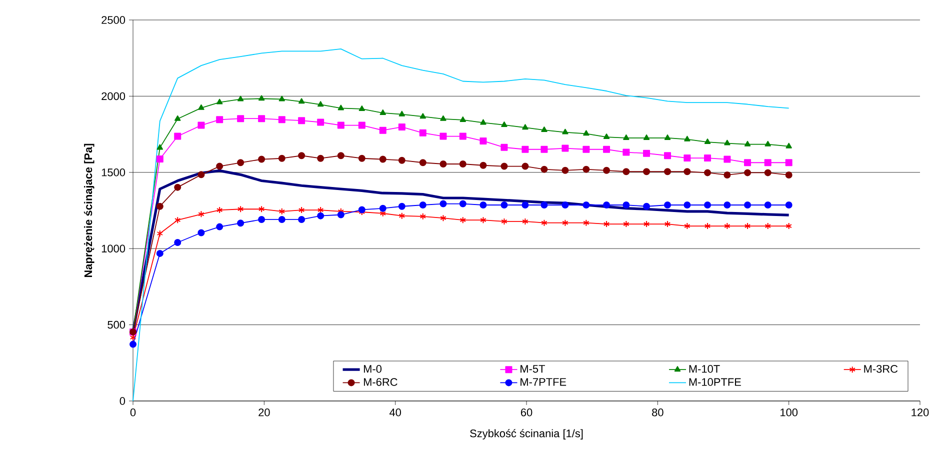  What do you see at coordinates (704, 369) in the screenshot?
I see `legend-label: M-10T` at bounding box center [704, 369].